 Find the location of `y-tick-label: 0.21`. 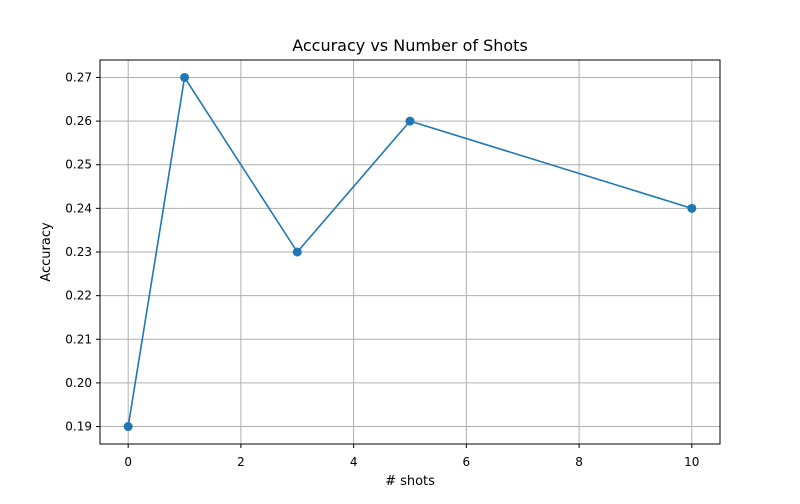

y-tick-label: 0.21 is located at coordinates (78, 339).